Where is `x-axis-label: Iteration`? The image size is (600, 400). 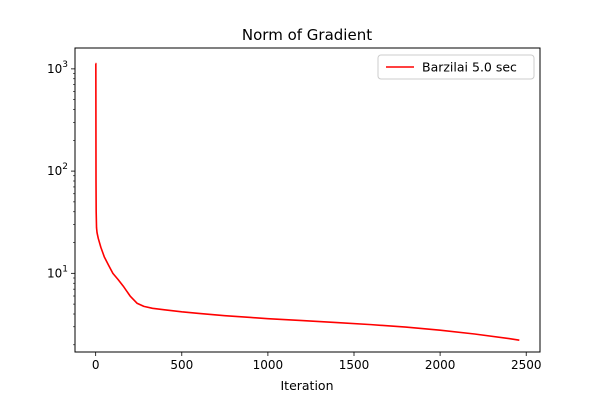
x-axis-label: Iteration is located at coordinates (306, 385).